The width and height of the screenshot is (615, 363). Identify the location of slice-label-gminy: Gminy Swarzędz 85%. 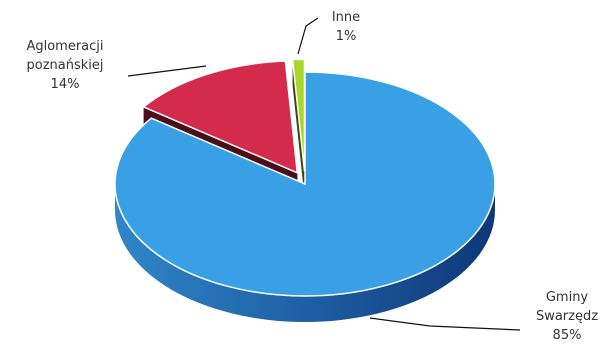
(567, 316).